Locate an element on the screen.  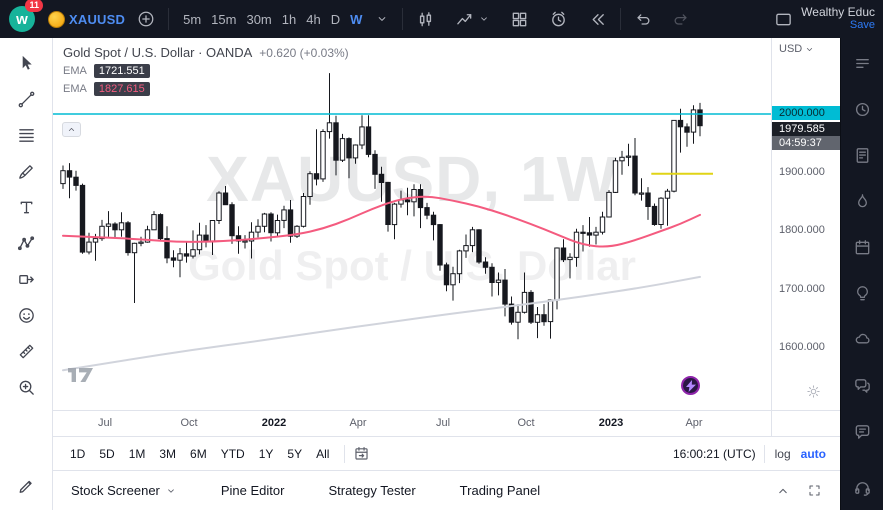
right-sidebar is located at coordinates (861, 274).